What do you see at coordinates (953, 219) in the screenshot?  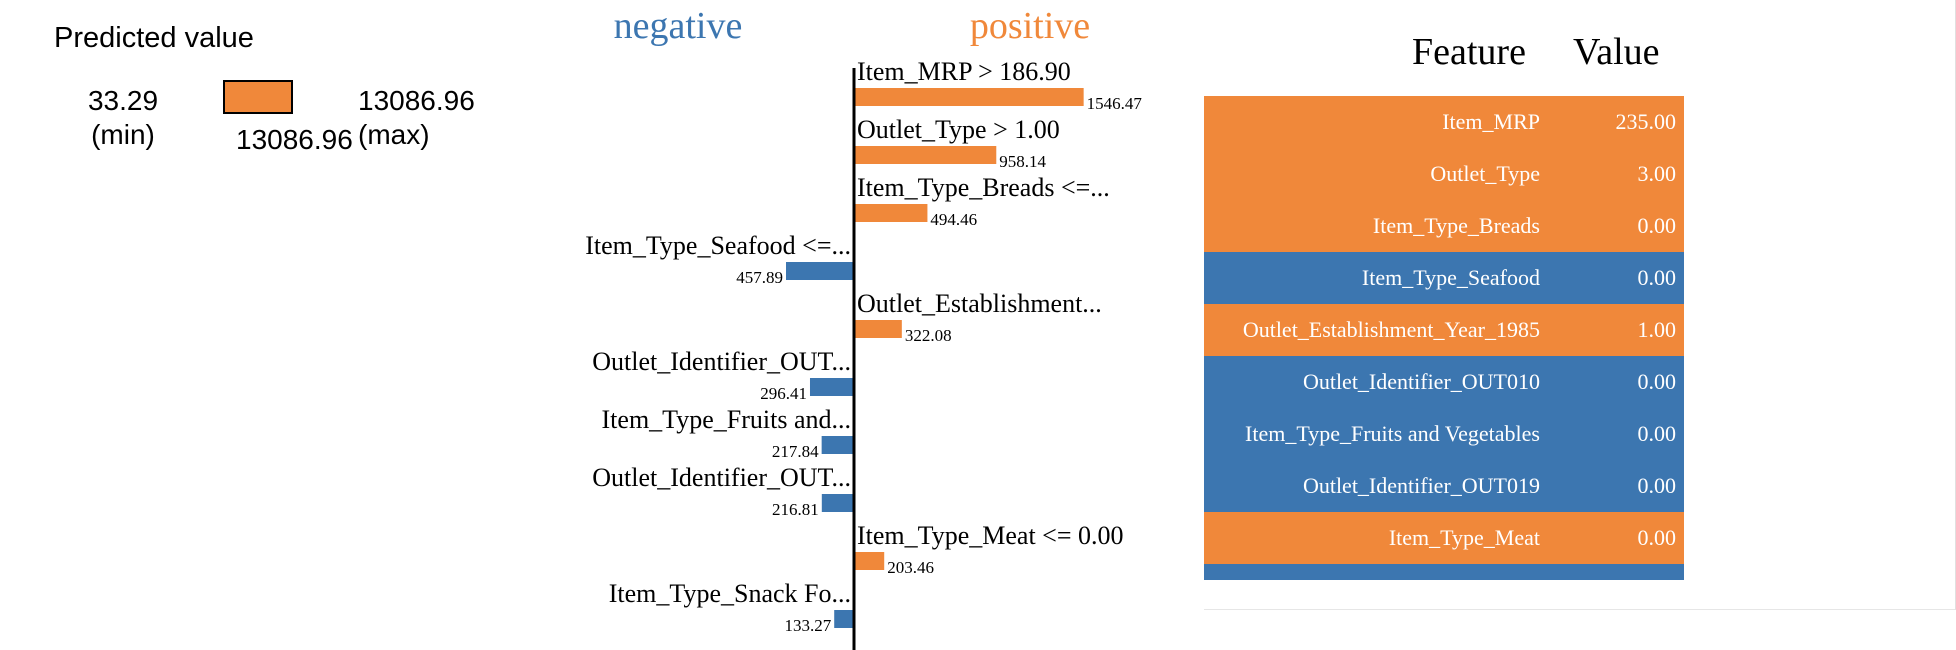 I see `bar-value-label: 494.46` at bounding box center [953, 219].